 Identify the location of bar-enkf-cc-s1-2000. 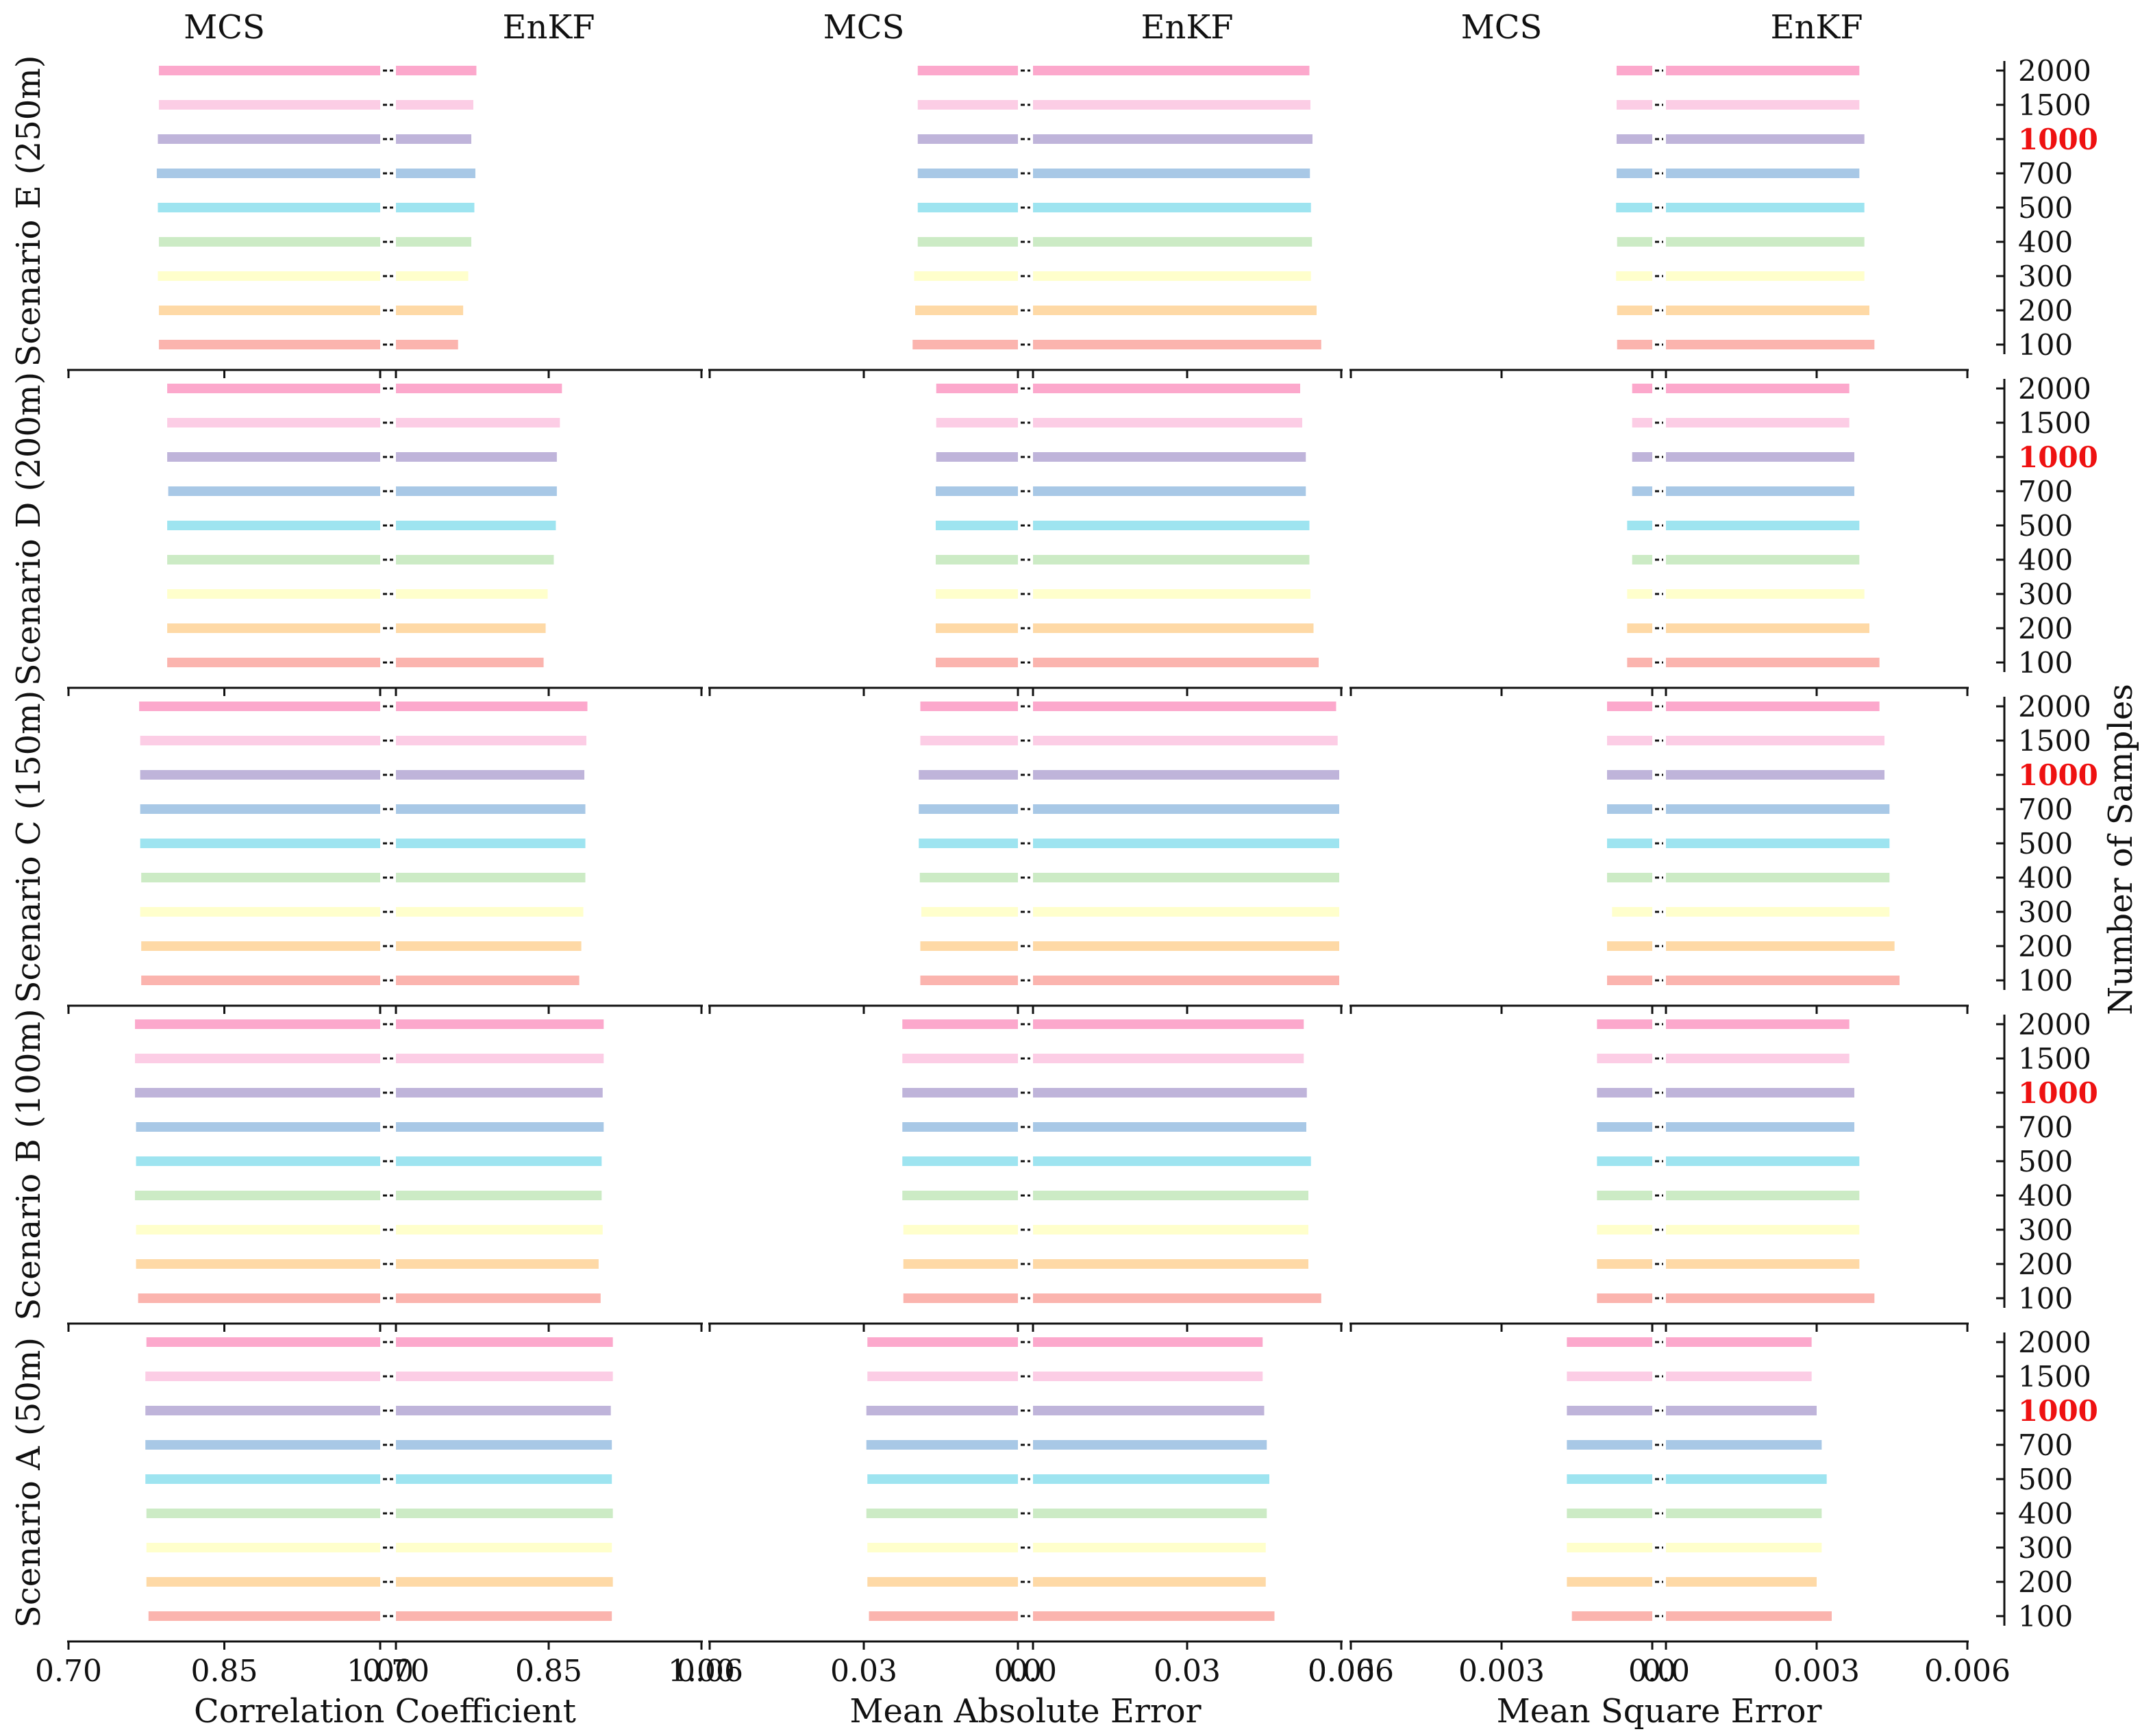
(479, 389).